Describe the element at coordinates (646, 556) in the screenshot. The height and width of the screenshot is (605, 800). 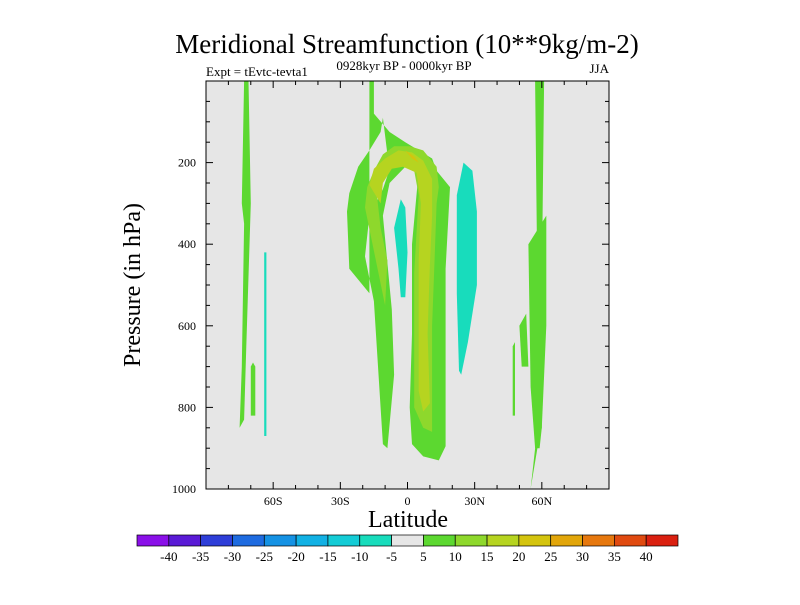
I see `colorbar-label: 40` at that location.